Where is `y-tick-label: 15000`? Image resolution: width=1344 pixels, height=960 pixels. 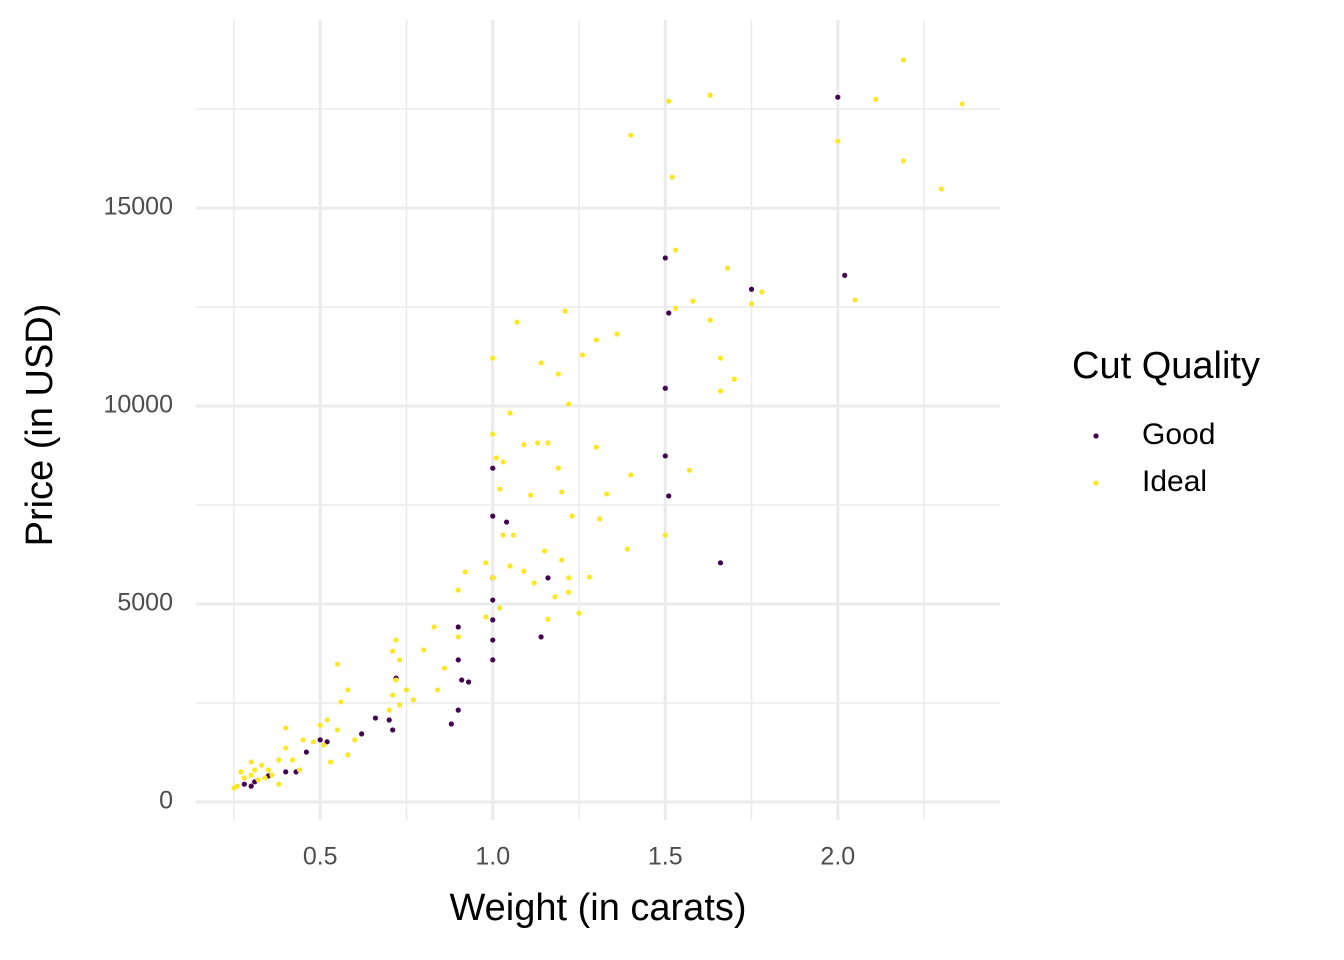
y-tick-label: 15000 is located at coordinates (138, 207).